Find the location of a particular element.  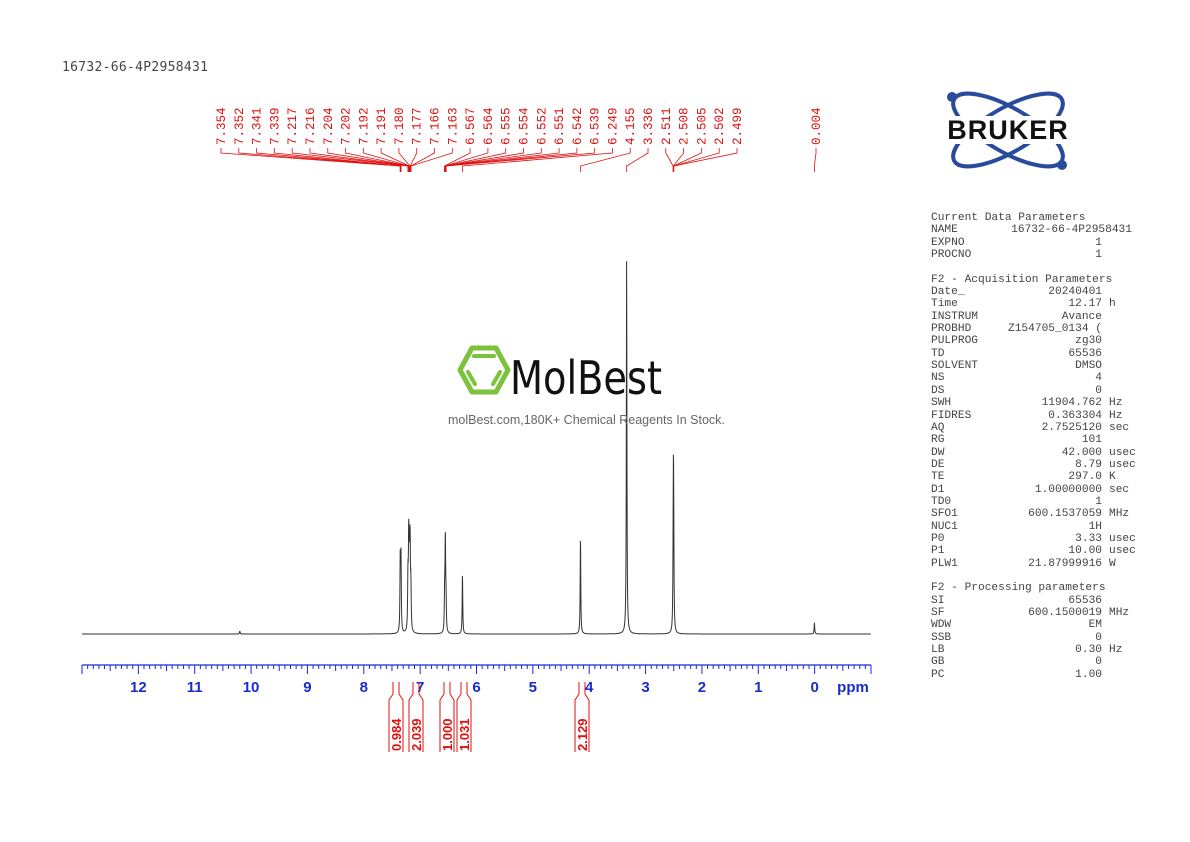

param-key: WDW is located at coordinates (941, 625).